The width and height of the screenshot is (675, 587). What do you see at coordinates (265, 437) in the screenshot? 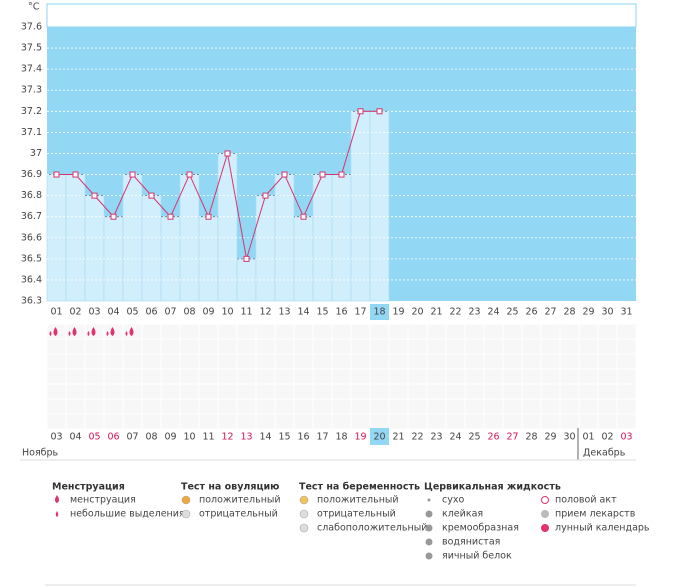
I see `date-label: 14` at bounding box center [265, 437].